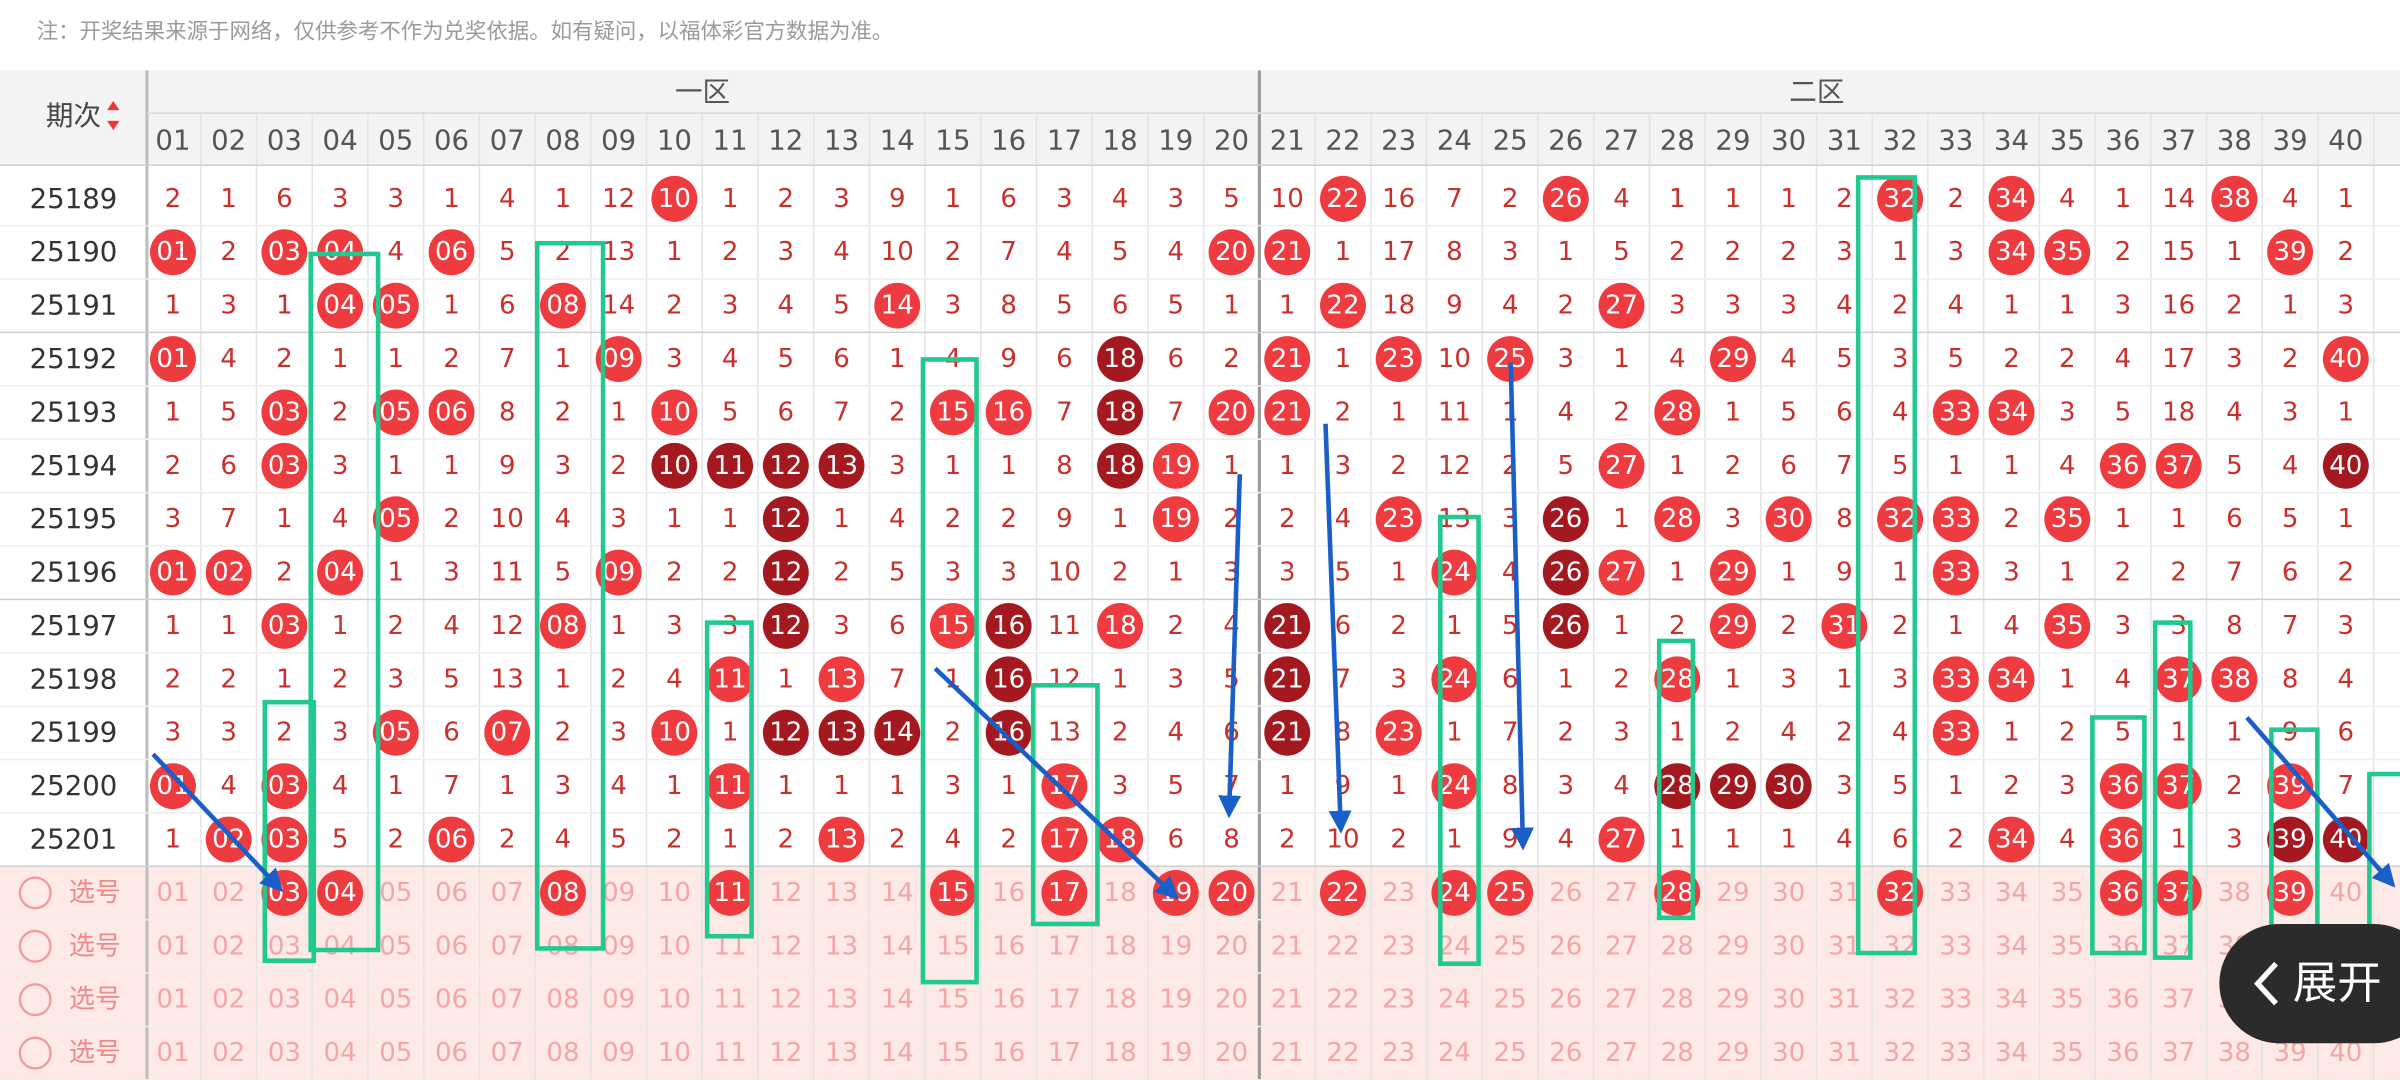 The height and width of the screenshot is (1080, 2400). What do you see at coordinates (1287, 141) in the screenshot?
I see `column-label: 21` at bounding box center [1287, 141].